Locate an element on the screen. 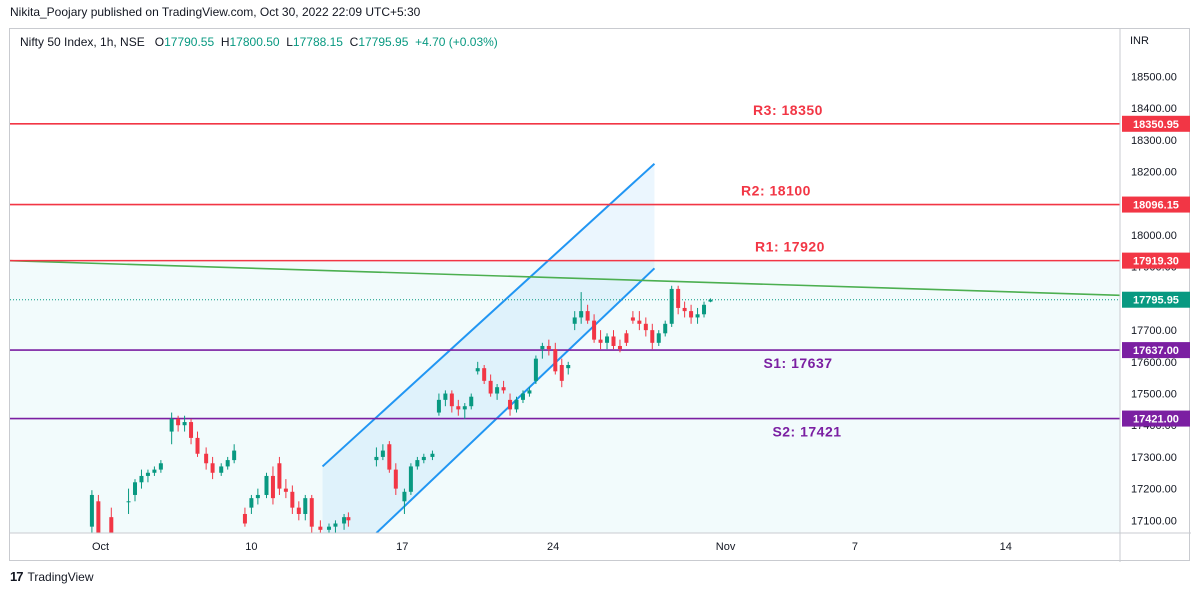 The height and width of the screenshot is (594, 1200). channel-upper-line is located at coordinates (488, 315).